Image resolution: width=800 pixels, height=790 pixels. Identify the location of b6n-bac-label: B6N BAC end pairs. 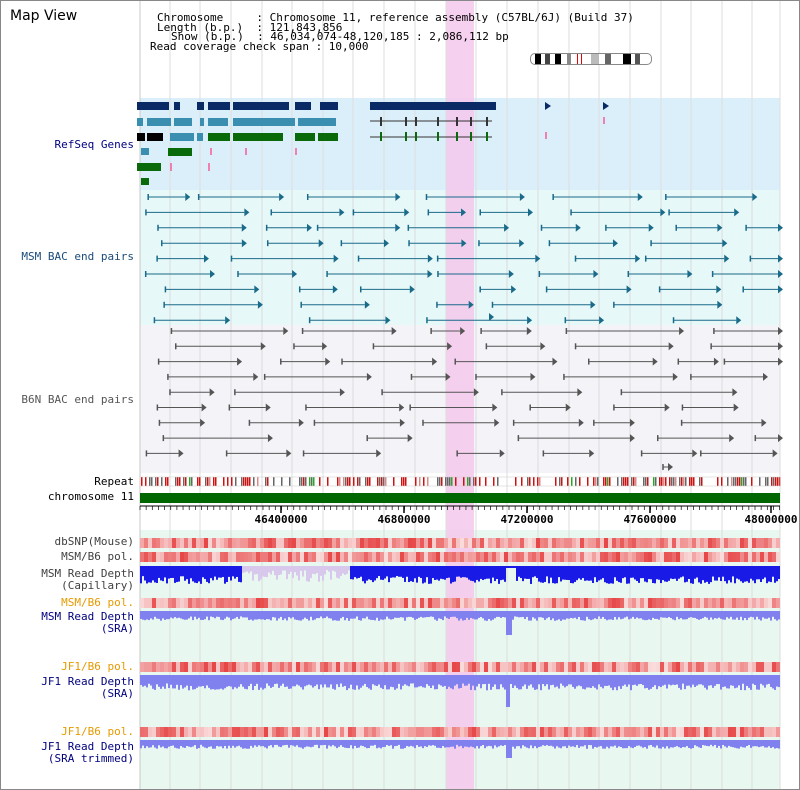
(77, 399).